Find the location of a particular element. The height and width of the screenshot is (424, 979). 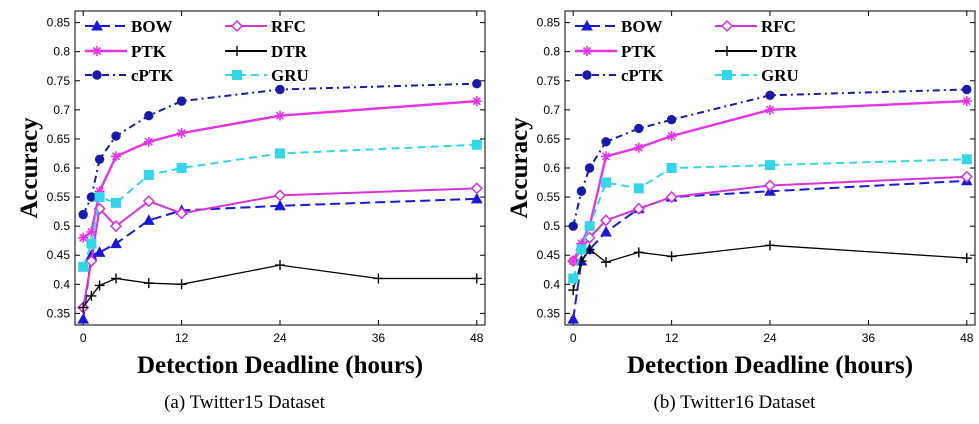

series-gru is located at coordinates (770, 219).